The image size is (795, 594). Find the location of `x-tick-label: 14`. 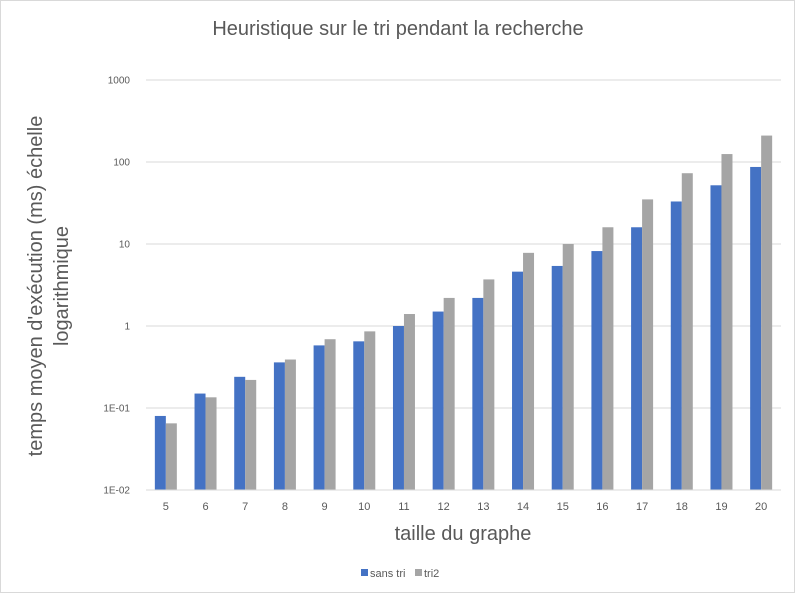

x-tick-label: 14 is located at coordinates (523, 507).